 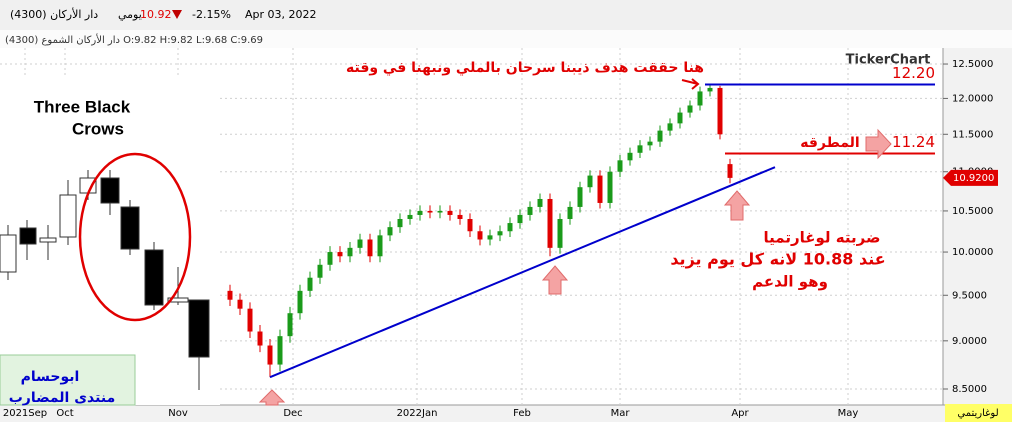 What do you see at coordinates (130, 14) in the screenshot?
I see `period: يومي` at bounding box center [130, 14].